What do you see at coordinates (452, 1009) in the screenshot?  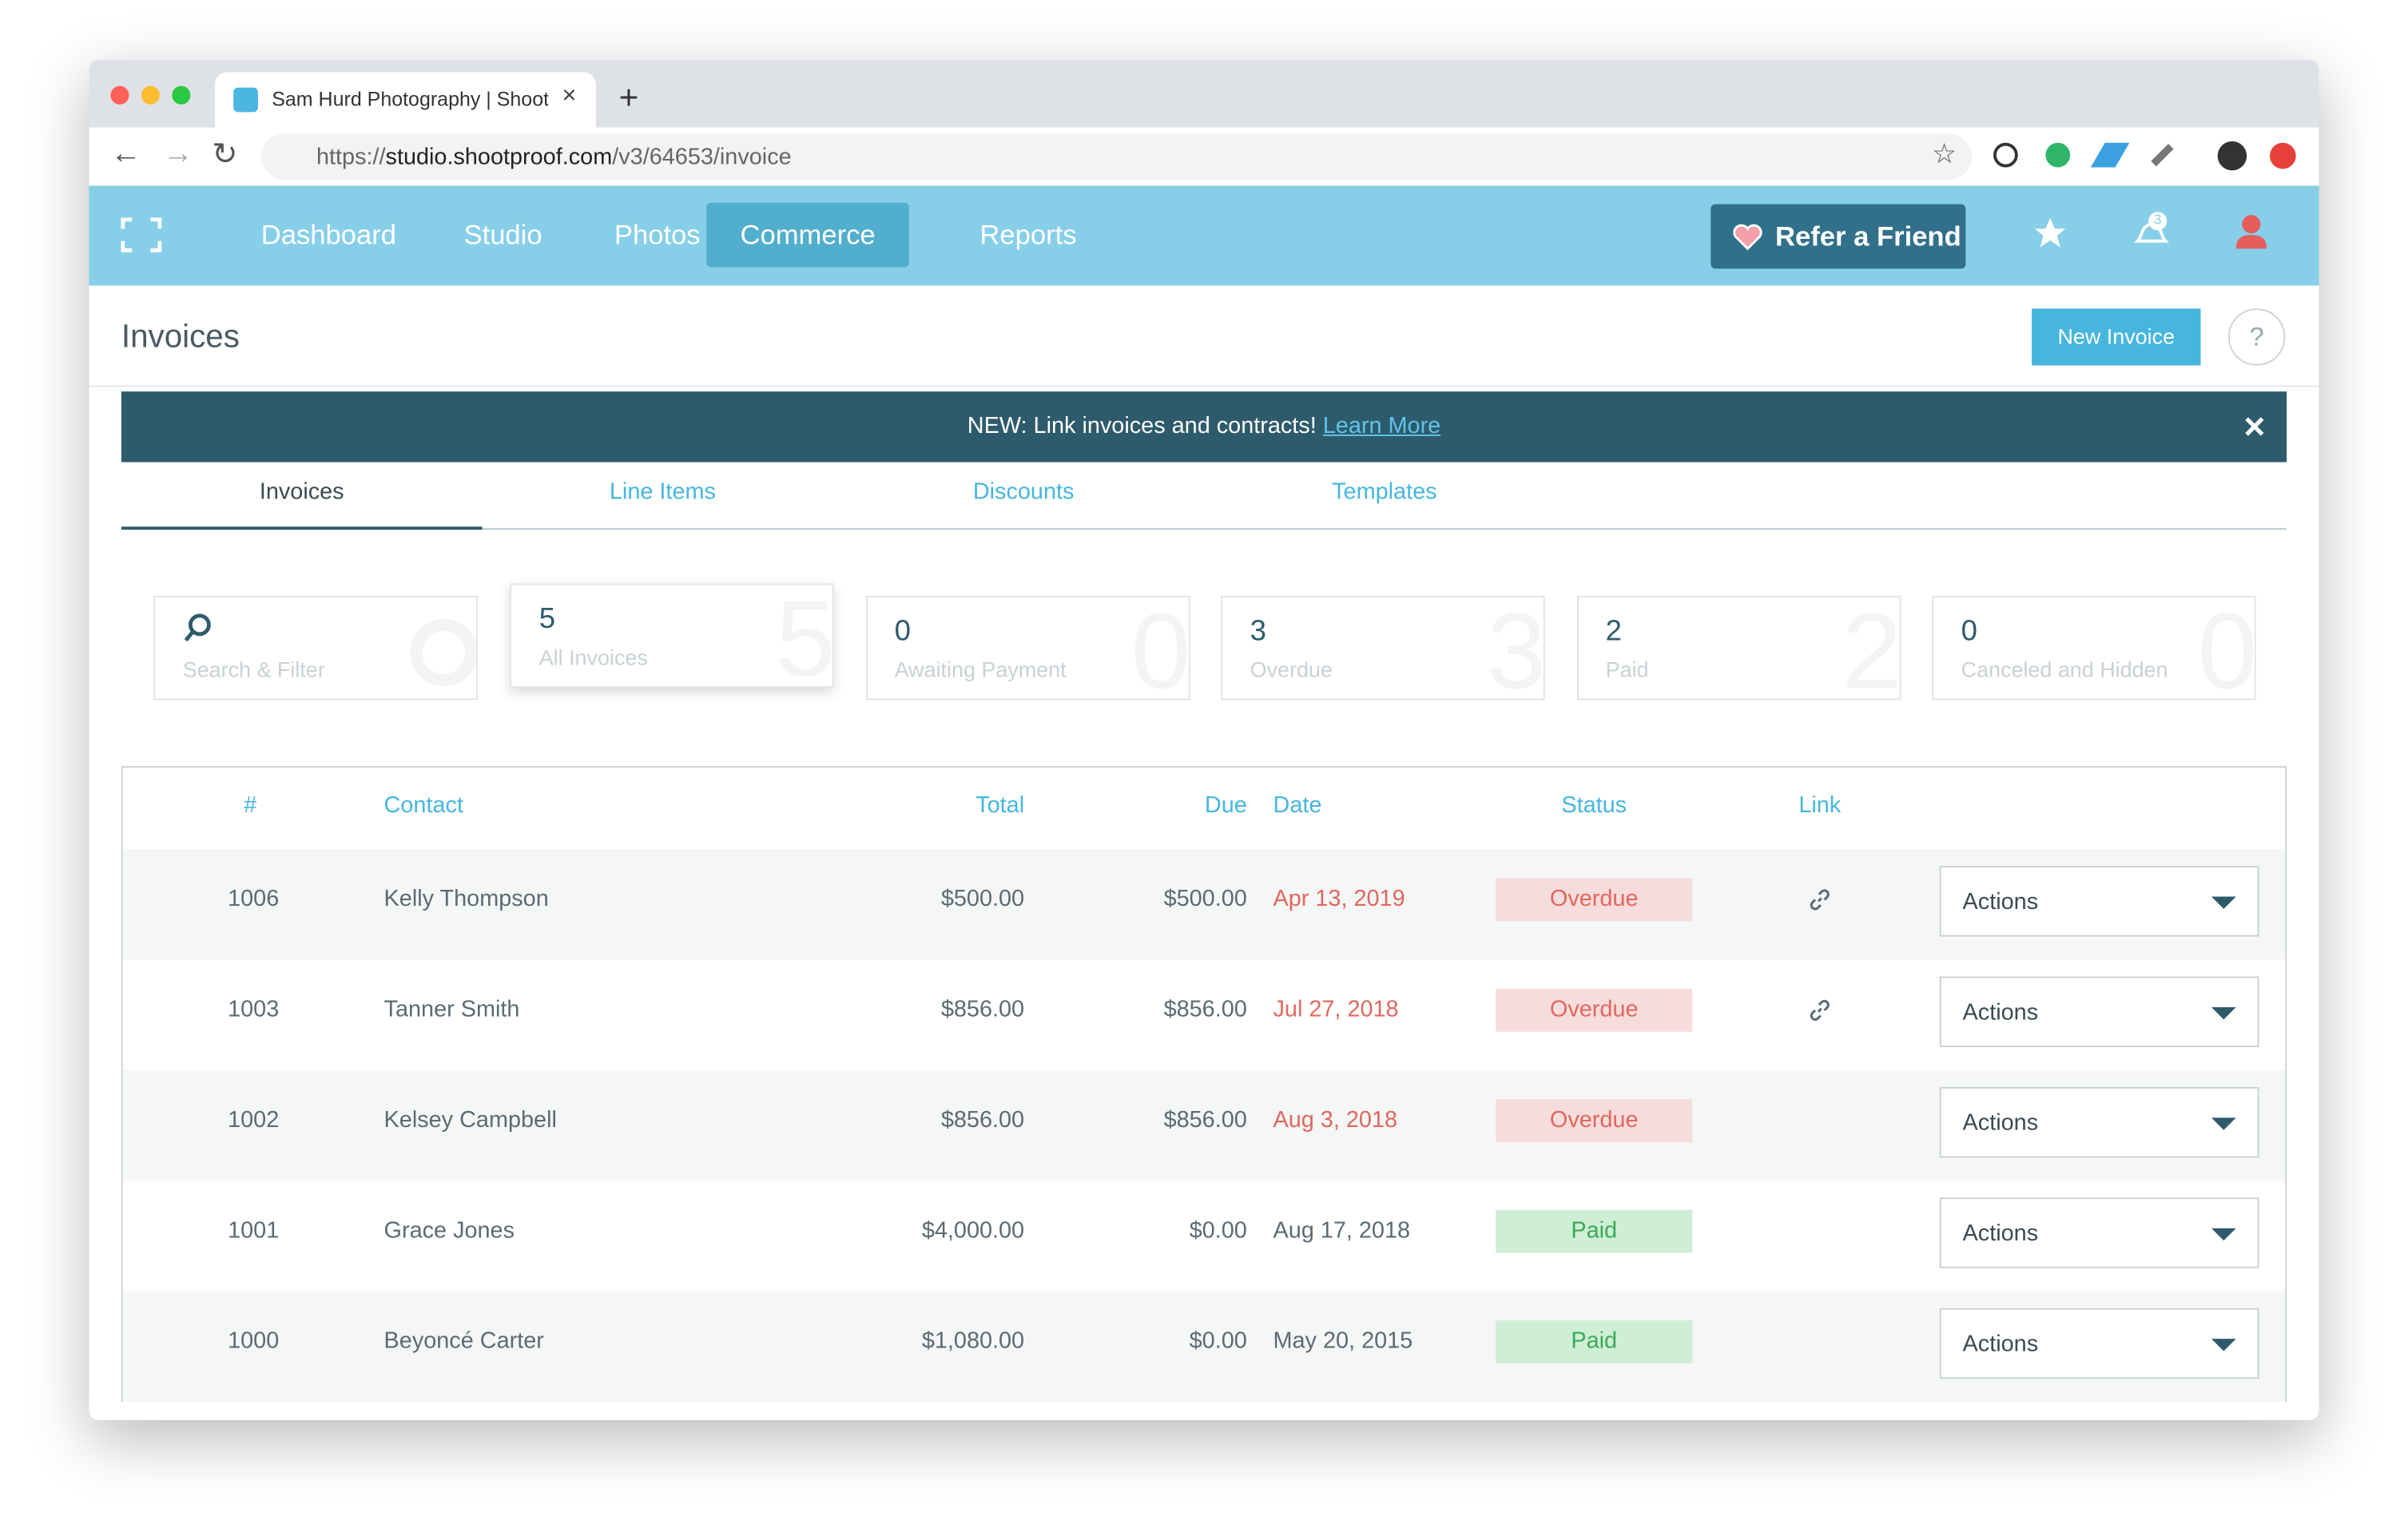 I see `contact-name: Tanner Smith` at bounding box center [452, 1009].